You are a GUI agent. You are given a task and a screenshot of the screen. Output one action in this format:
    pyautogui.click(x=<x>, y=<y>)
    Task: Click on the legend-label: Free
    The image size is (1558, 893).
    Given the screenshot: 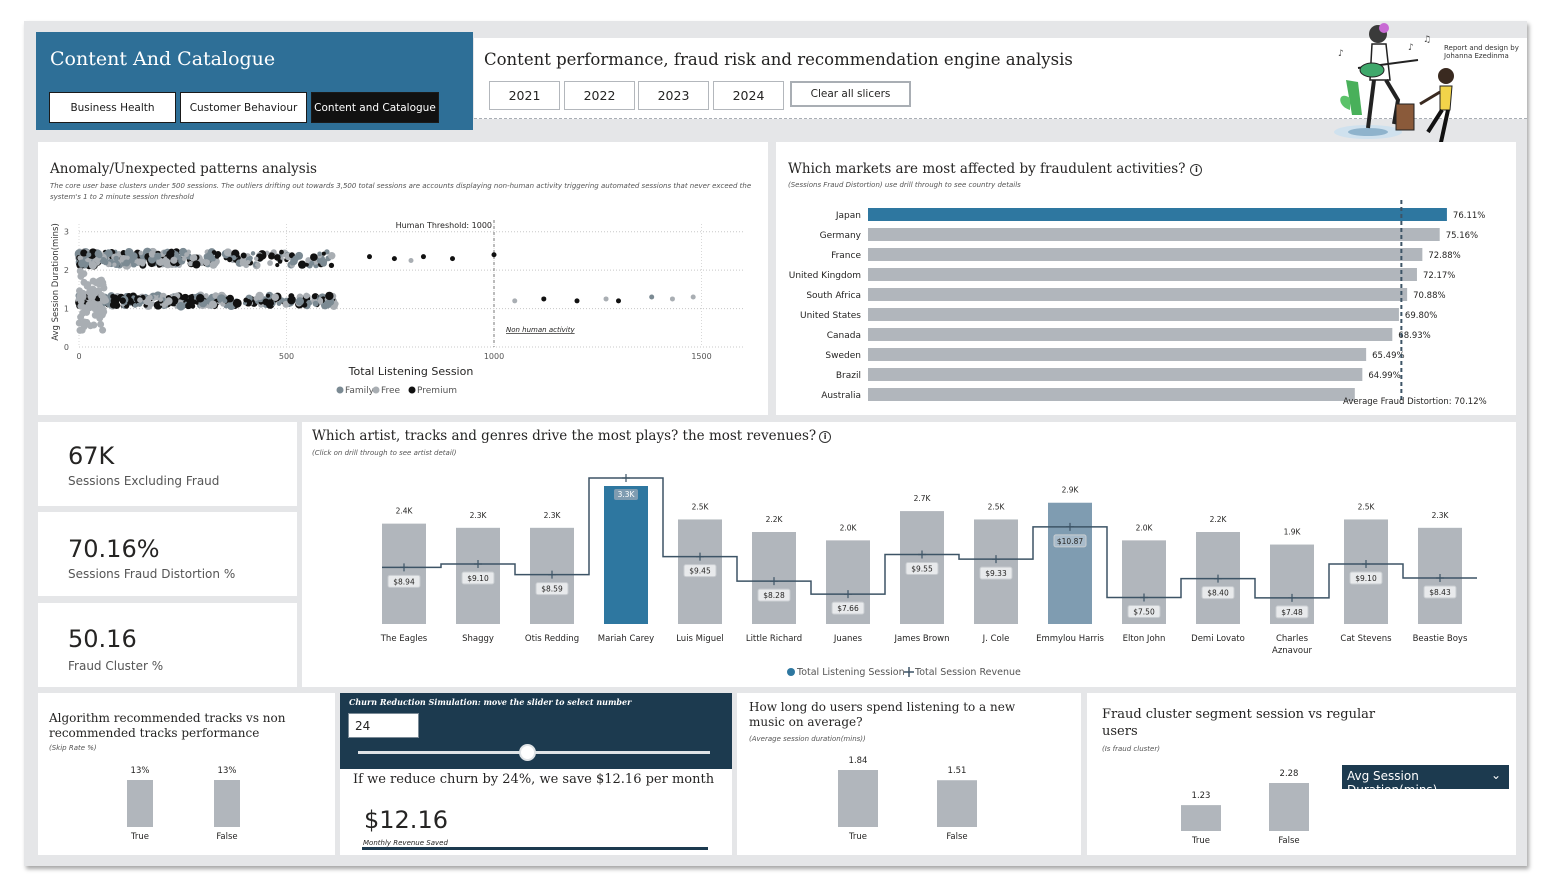 What is the action you would take?
    pyautogui.click(x=391, y=391)
    